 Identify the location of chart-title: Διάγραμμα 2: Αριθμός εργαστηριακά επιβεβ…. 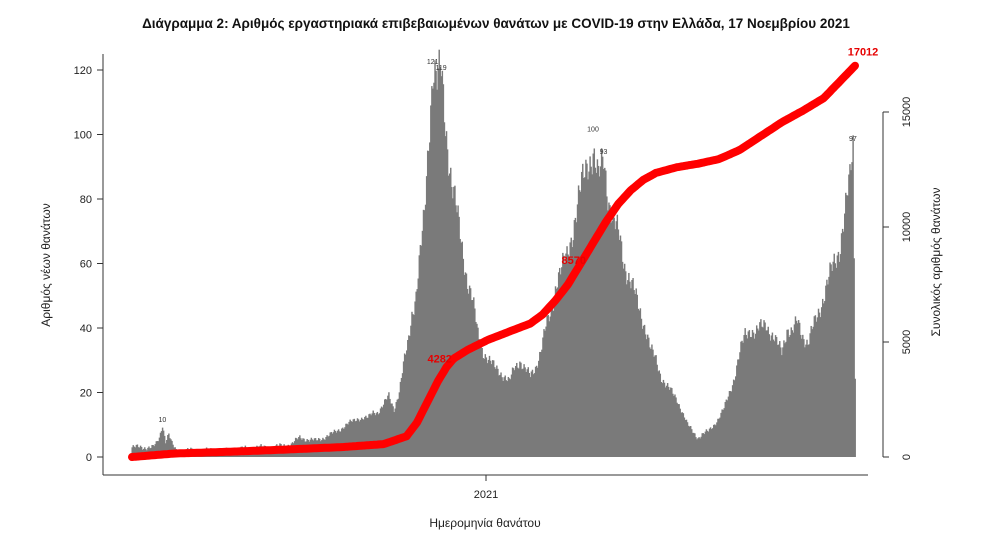
(496, 23).